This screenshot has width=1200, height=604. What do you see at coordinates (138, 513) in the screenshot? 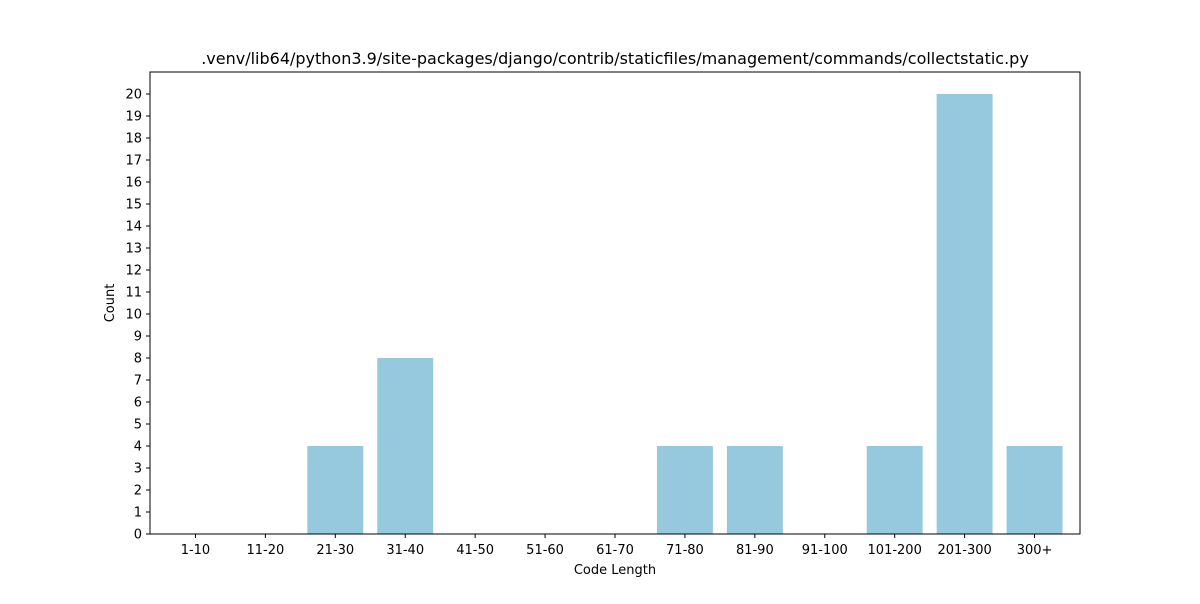
I see `y-tick-label: 1` at bounding box center [138, 513].